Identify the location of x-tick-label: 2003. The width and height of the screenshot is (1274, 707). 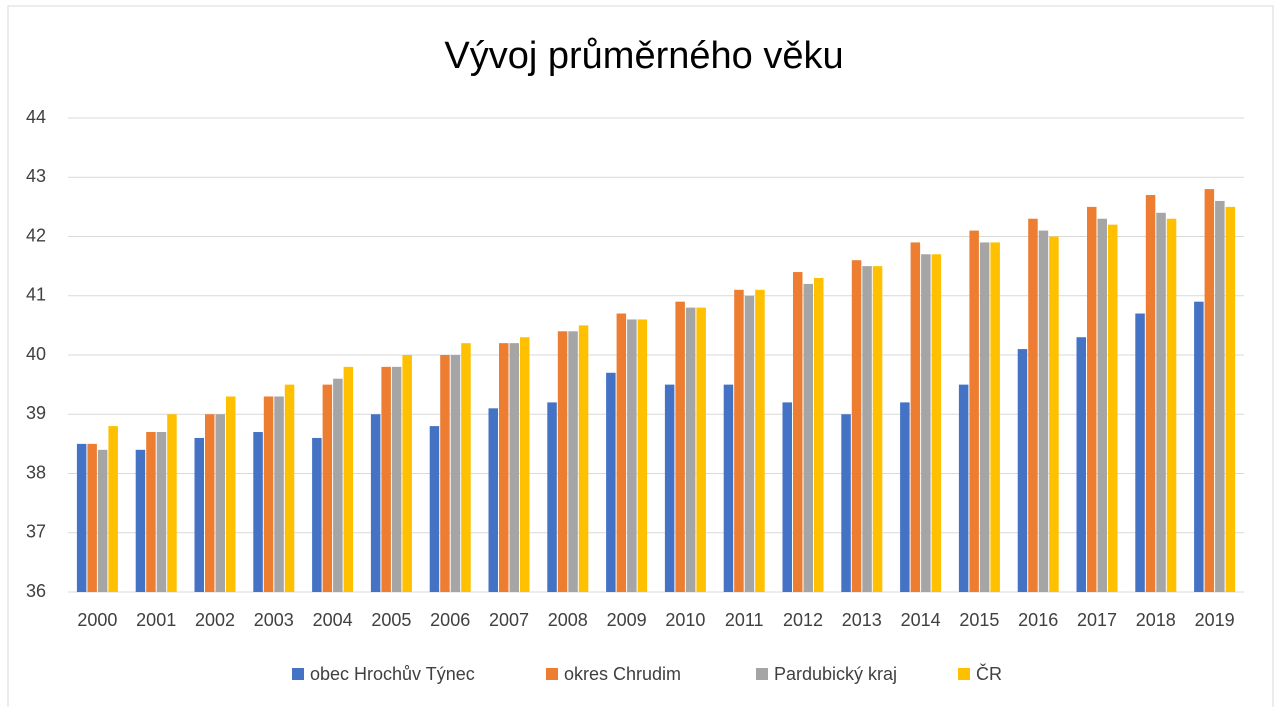
(274, 620).